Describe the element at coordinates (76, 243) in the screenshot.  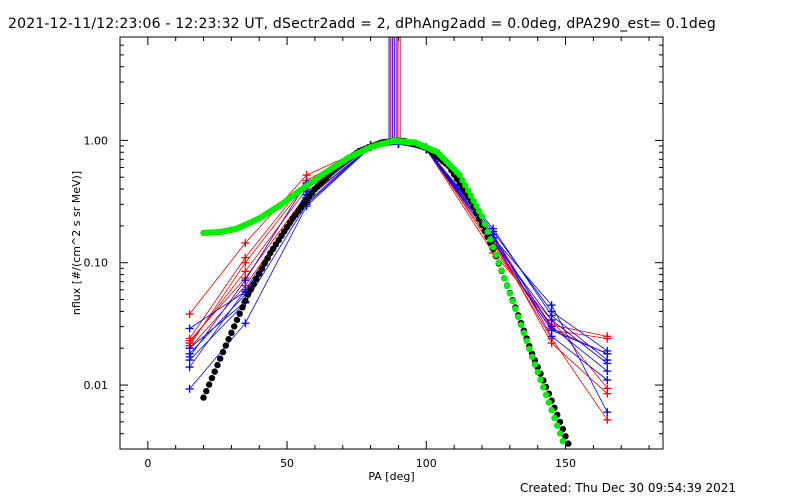
I see `y-axis-label: nflux [#/(cm^2 s sr MeV)]` at that location.